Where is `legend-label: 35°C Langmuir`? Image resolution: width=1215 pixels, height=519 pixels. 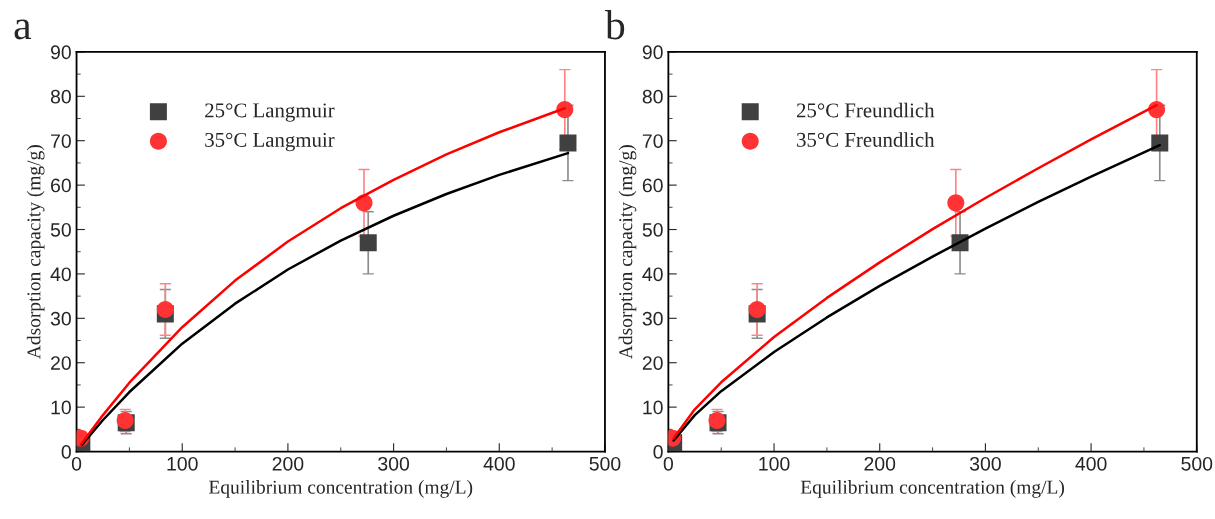 legend-label: 35°C Langmuir is located at coordinates (270, 142).